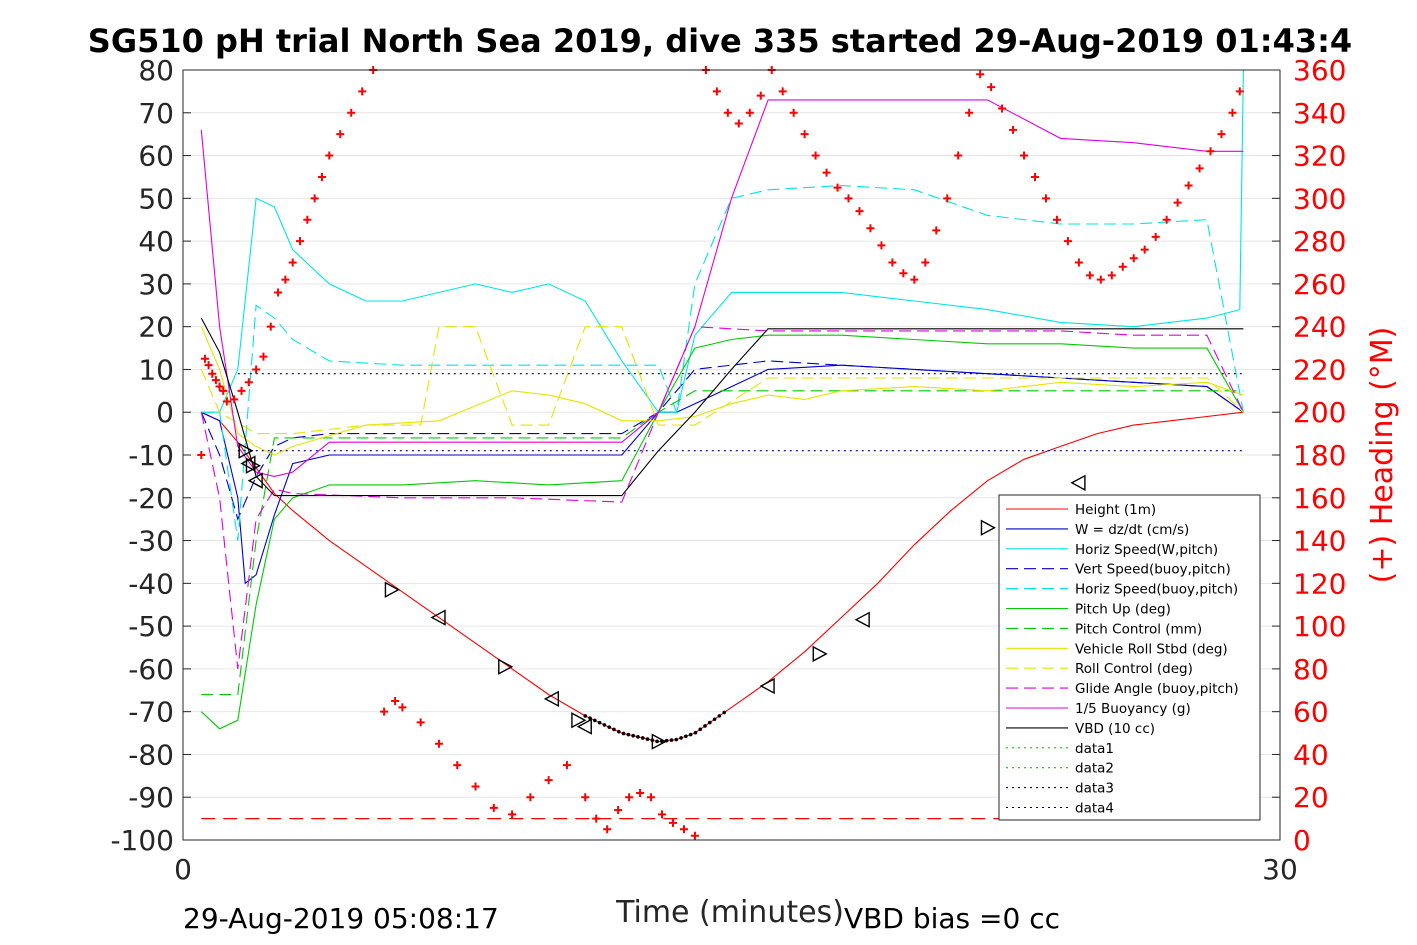 The height and width of the screenshot is (945, 1417). Describe the element at coordinates (1153, 570) in the screenshot. I see `legend-label-3: Vert Speed(buoy,pitch)` at that location.